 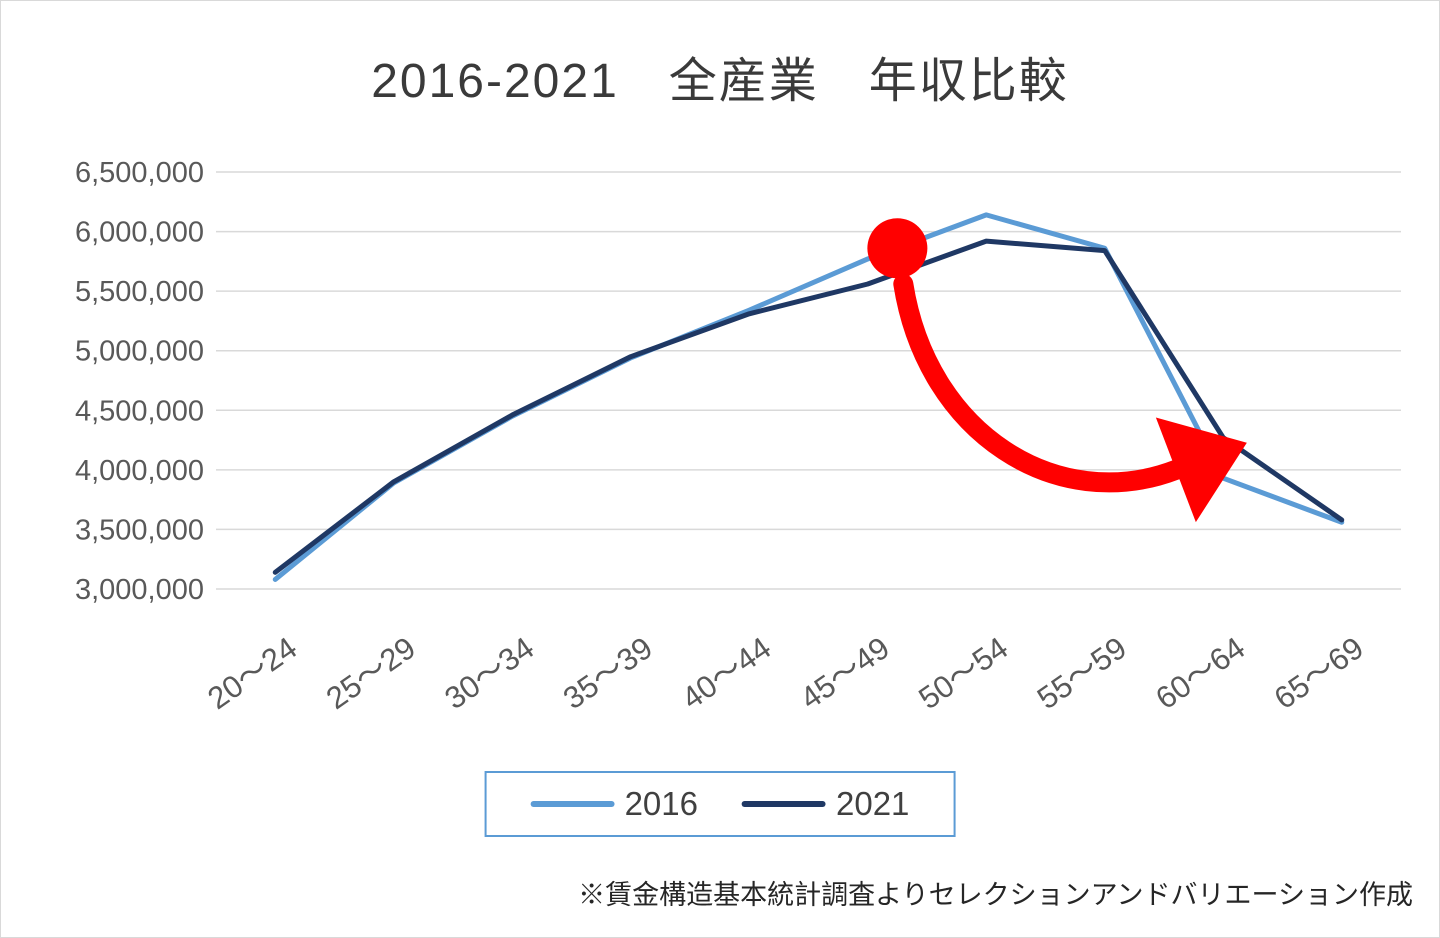 What do you see at coordinates (1200, 673) in the screenshot?
I see `x-axis-tick-label: 60～64` at bounding box center [1200, 673].